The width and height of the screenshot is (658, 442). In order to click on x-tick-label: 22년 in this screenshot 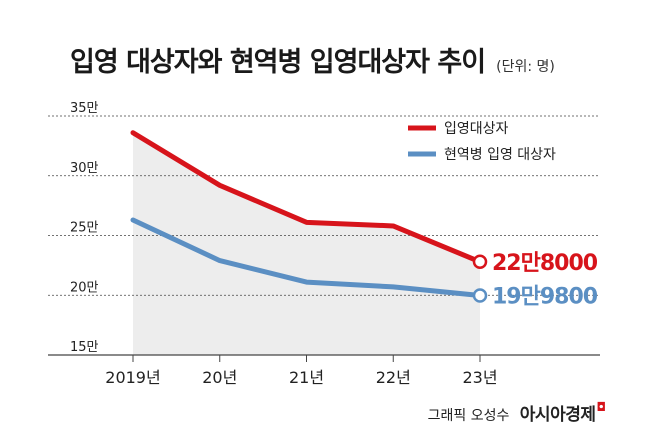, I will do `click(393, 377)`.